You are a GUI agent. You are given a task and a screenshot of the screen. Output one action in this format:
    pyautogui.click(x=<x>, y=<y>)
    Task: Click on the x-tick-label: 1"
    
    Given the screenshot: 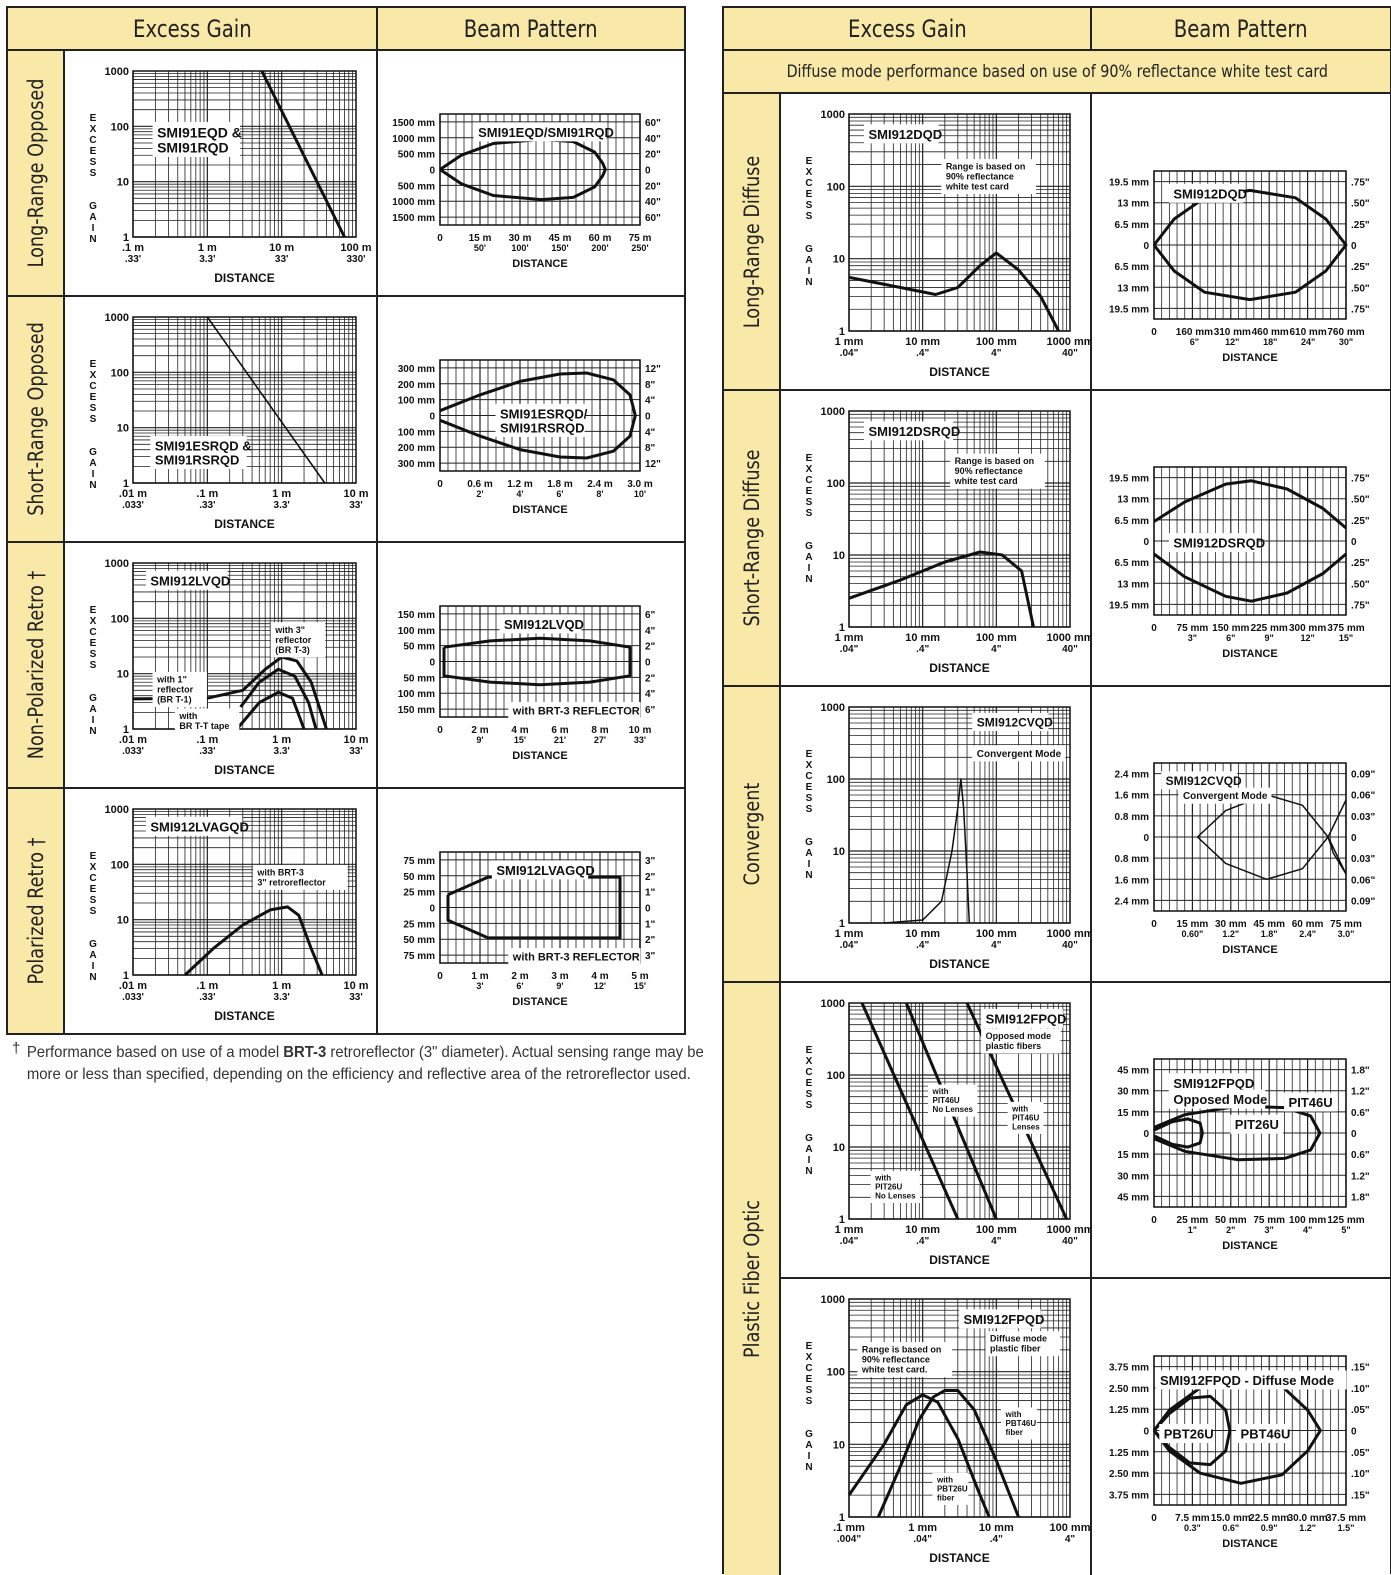 What is the action you would take?
    pyautogui.click(x=1192, y=1230)
    